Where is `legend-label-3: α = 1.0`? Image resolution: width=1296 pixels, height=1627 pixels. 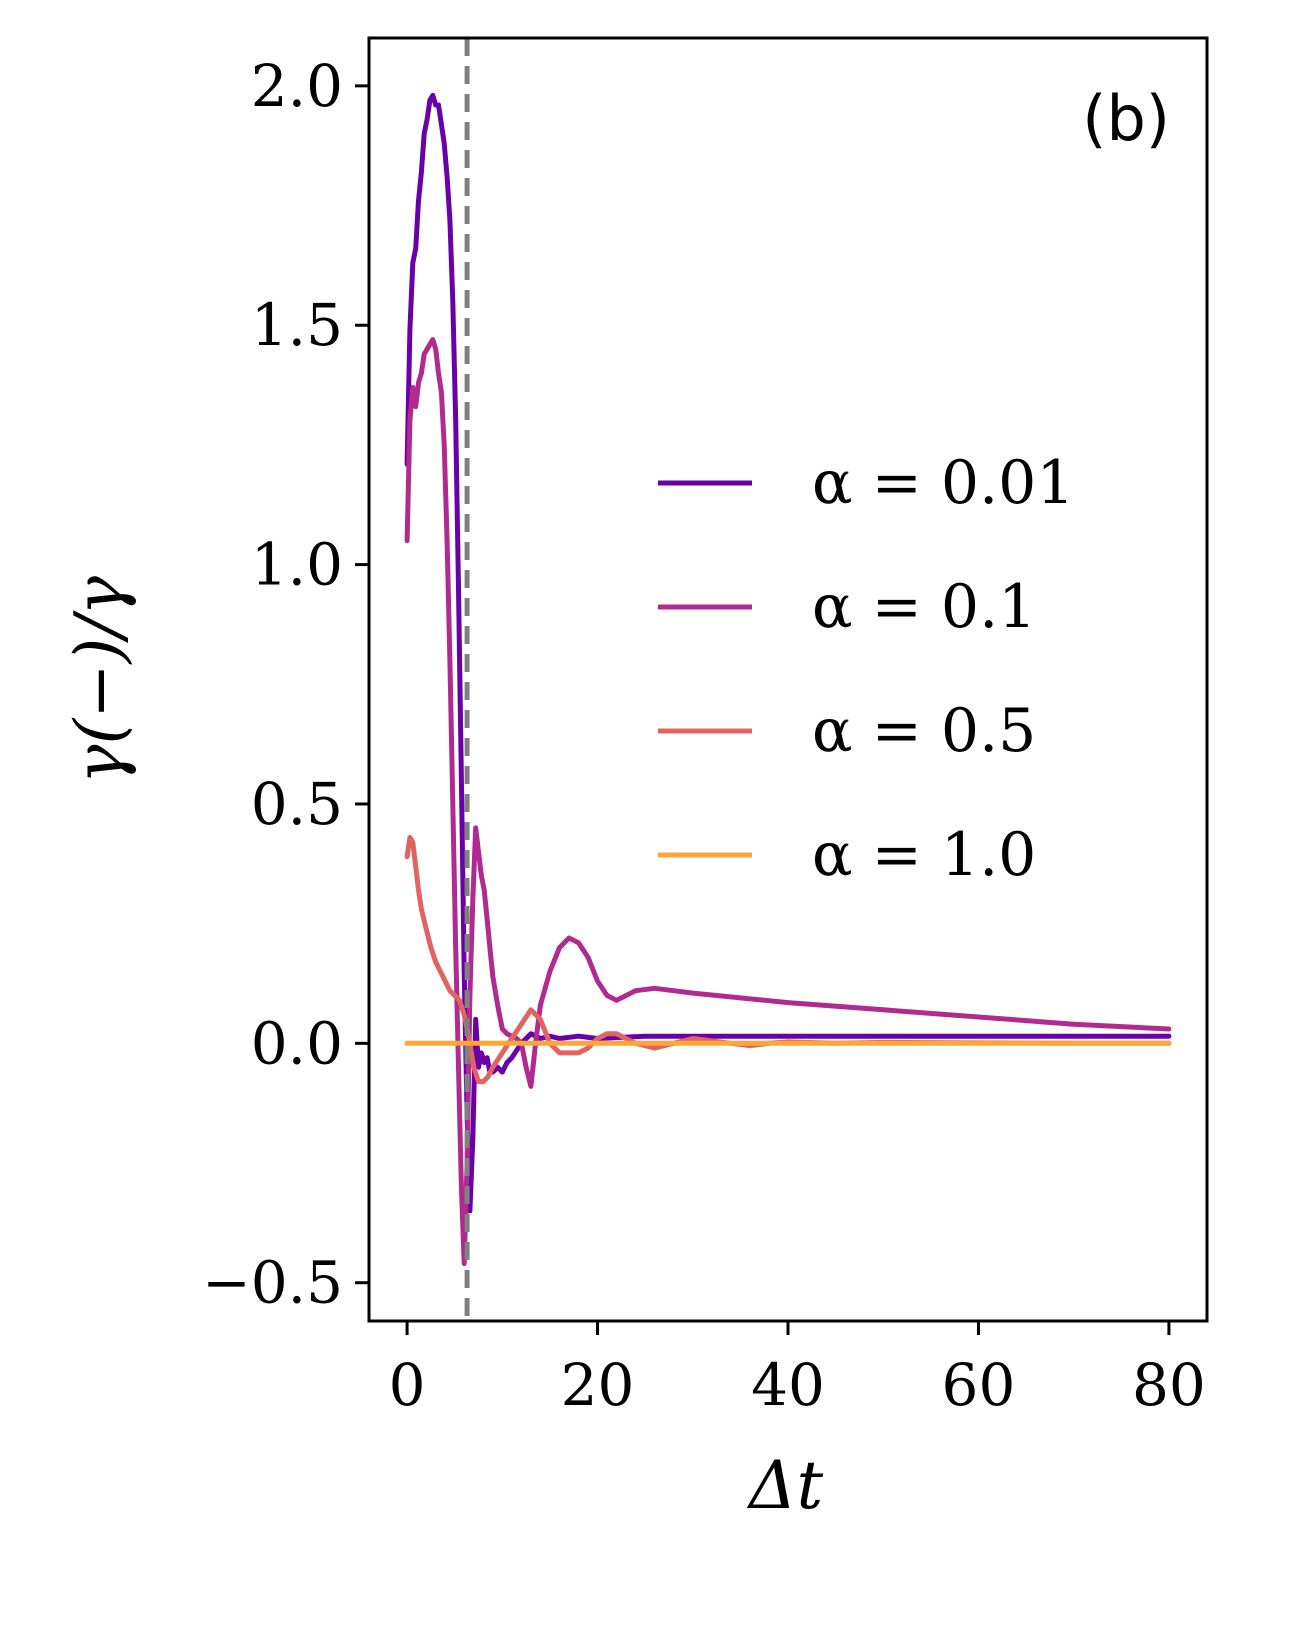 legend-label-3: α = 1.0 is located at coordinates (924, 855).